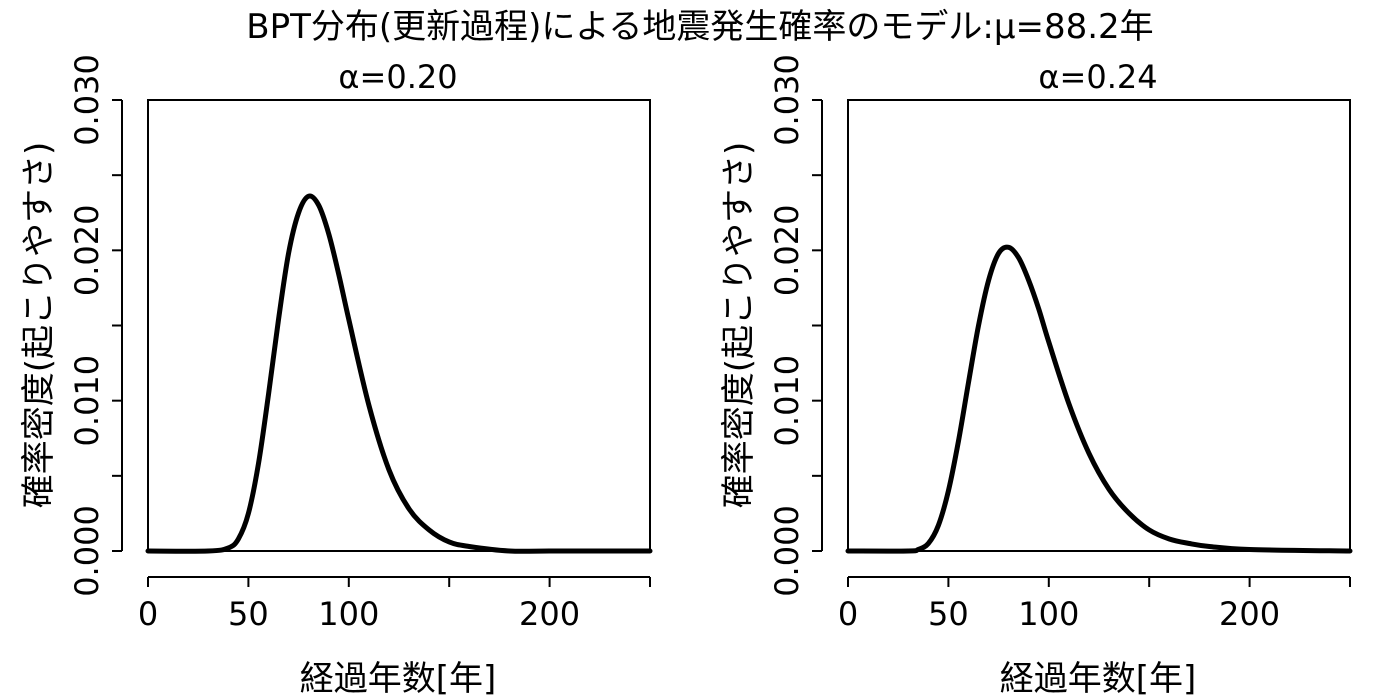  What do you see at coordinates (699, 27) in the screenshot?
I see `figure-title: BPT分布(更新過程)による地震発生確率のモデル:μ=88.2年` at bounding box center [699, 27].